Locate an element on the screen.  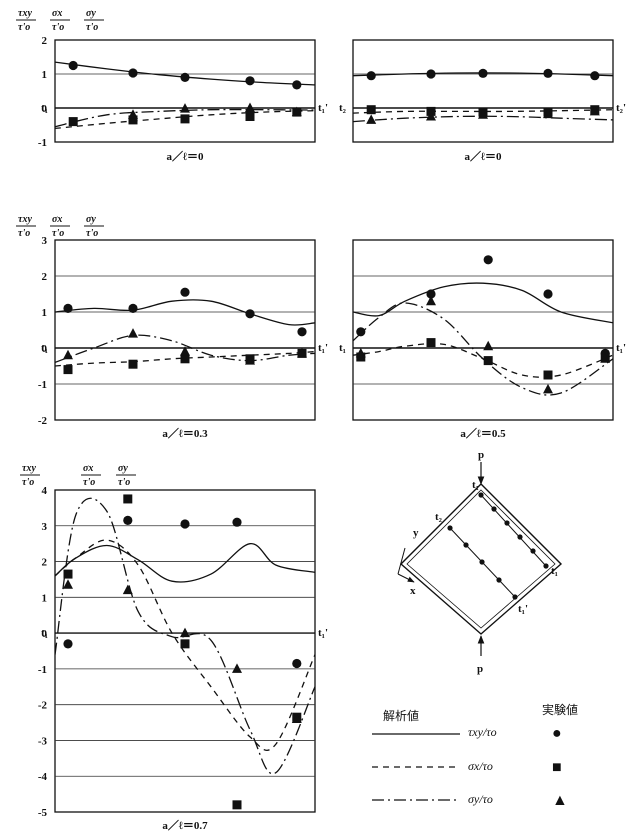
legend-triangle-marker: ▲ is located at coordinates (560, 800).